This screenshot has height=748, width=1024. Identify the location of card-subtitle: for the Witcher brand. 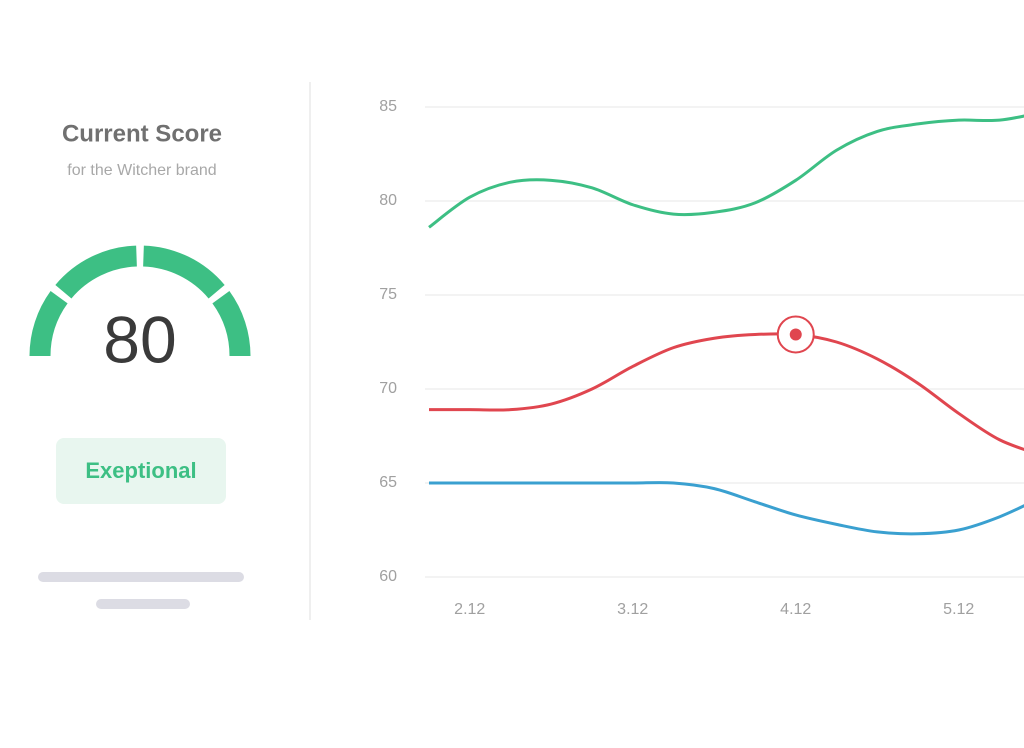
(141, 170).